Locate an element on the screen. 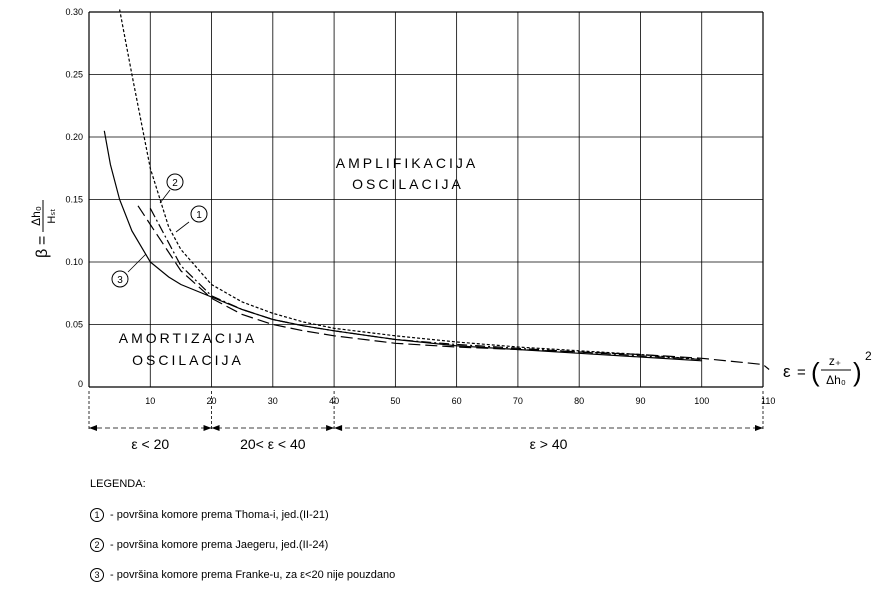 The width and height of the screenshot is (887, 610). x-axis-exponent: 2 is located at coordinates (868, 356).